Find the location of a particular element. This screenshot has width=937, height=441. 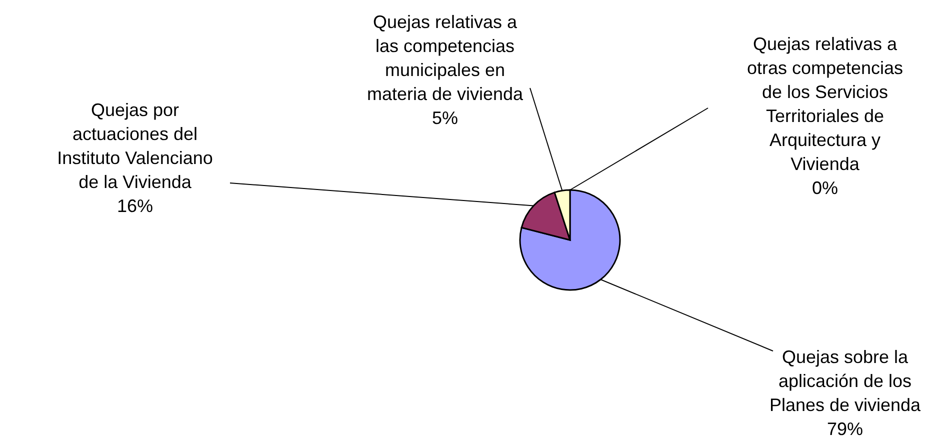

data-label: 16% is located at coordinates (135, 206).